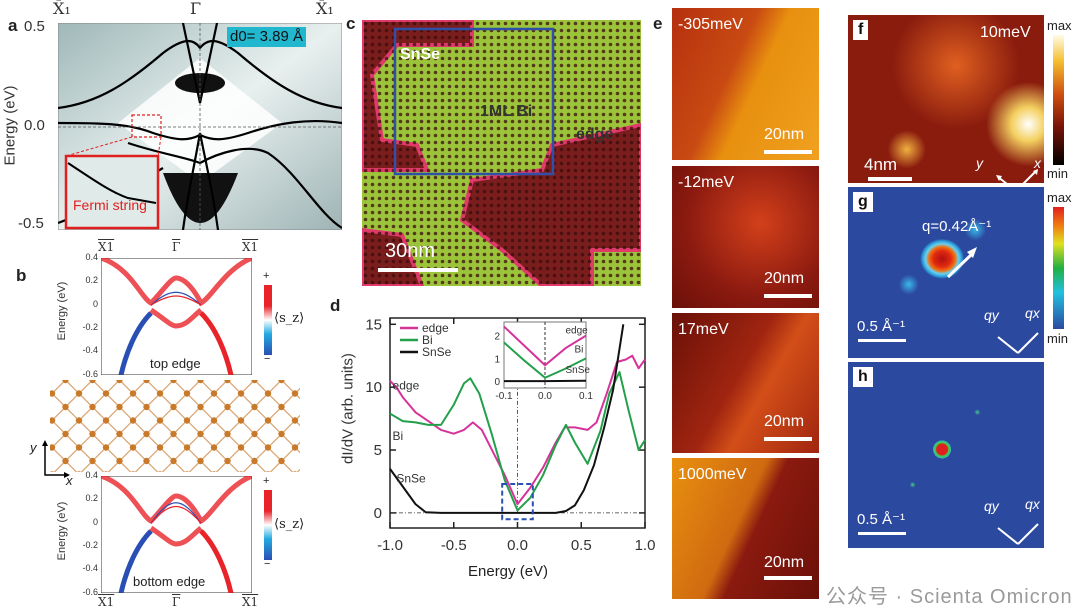 The height and width of the screenshot is (612, 1080). What do you see at coordinates (949, 597) in the screenshot?
I see `watermark: 公众号 · Scienta Omicron` at bounding box center [949, 597].